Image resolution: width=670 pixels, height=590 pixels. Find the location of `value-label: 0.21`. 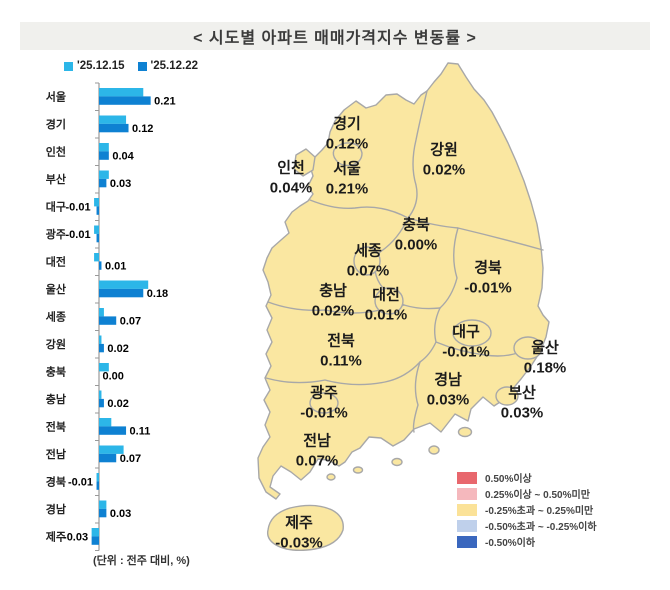

value-label: 0.21 is located at coordinates (164, 101).